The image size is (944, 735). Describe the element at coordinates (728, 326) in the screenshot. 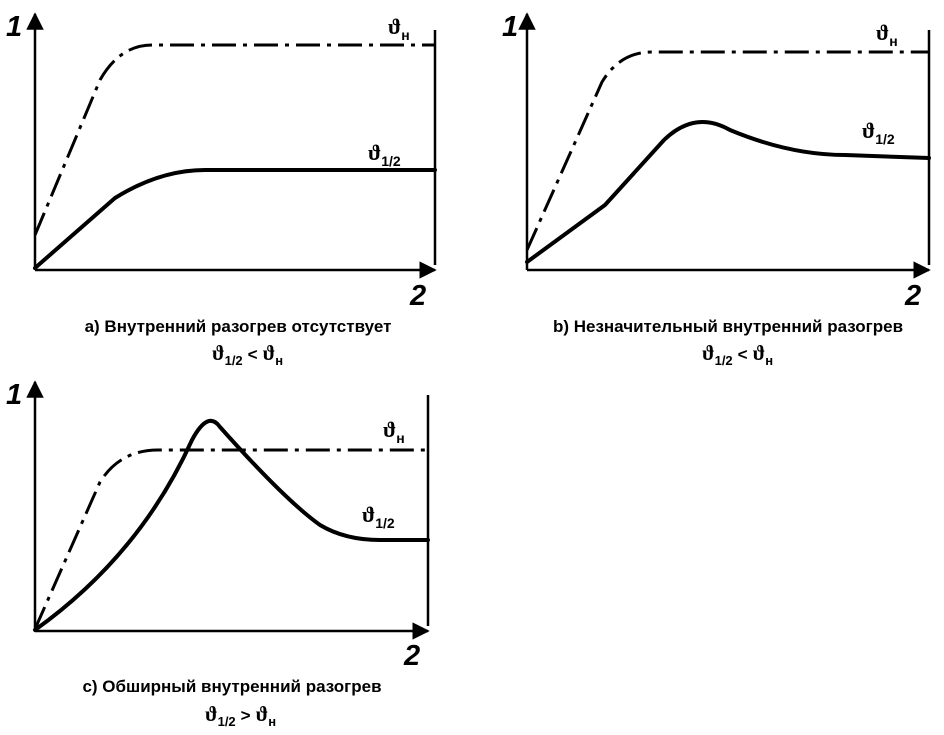

I see `panel-b-caption: b) Незначительный внутренний разогрев` at that location.